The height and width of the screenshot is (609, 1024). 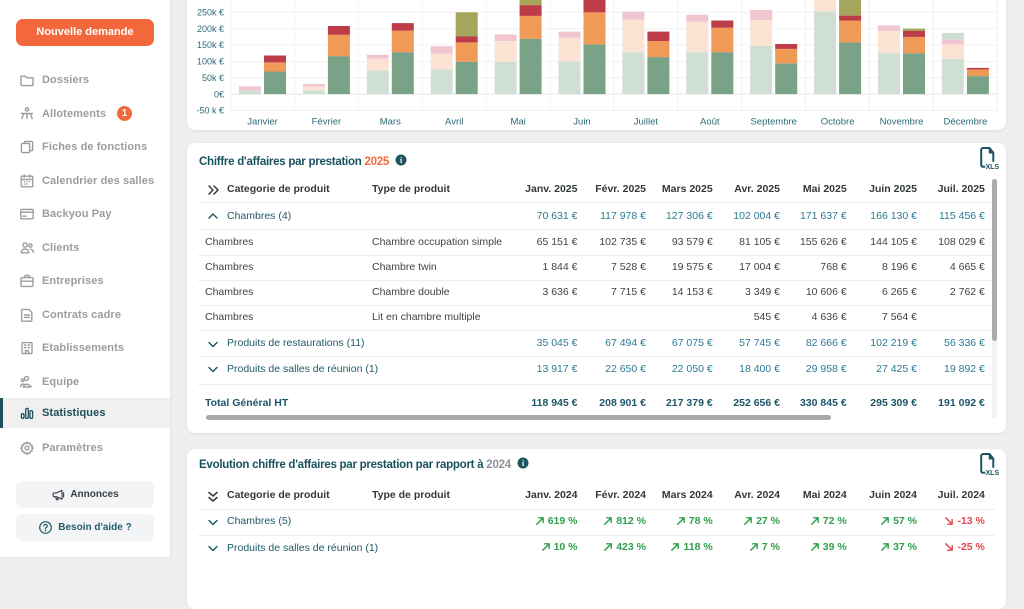 I want to click on svg-text: Février, so click(x=327, y=122).